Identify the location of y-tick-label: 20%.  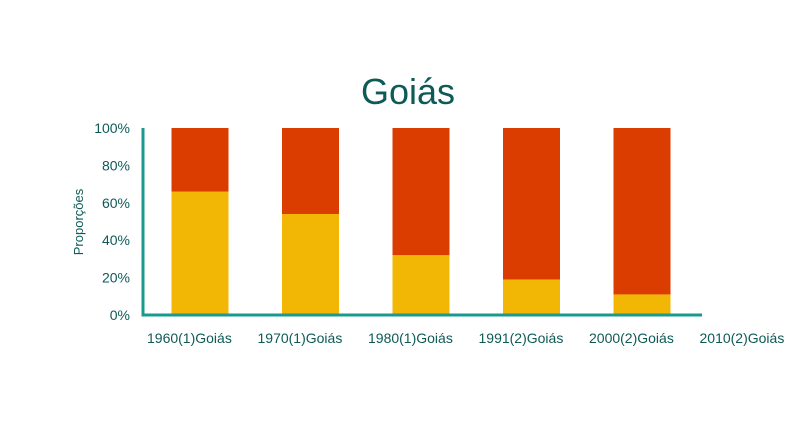
(116, 278).